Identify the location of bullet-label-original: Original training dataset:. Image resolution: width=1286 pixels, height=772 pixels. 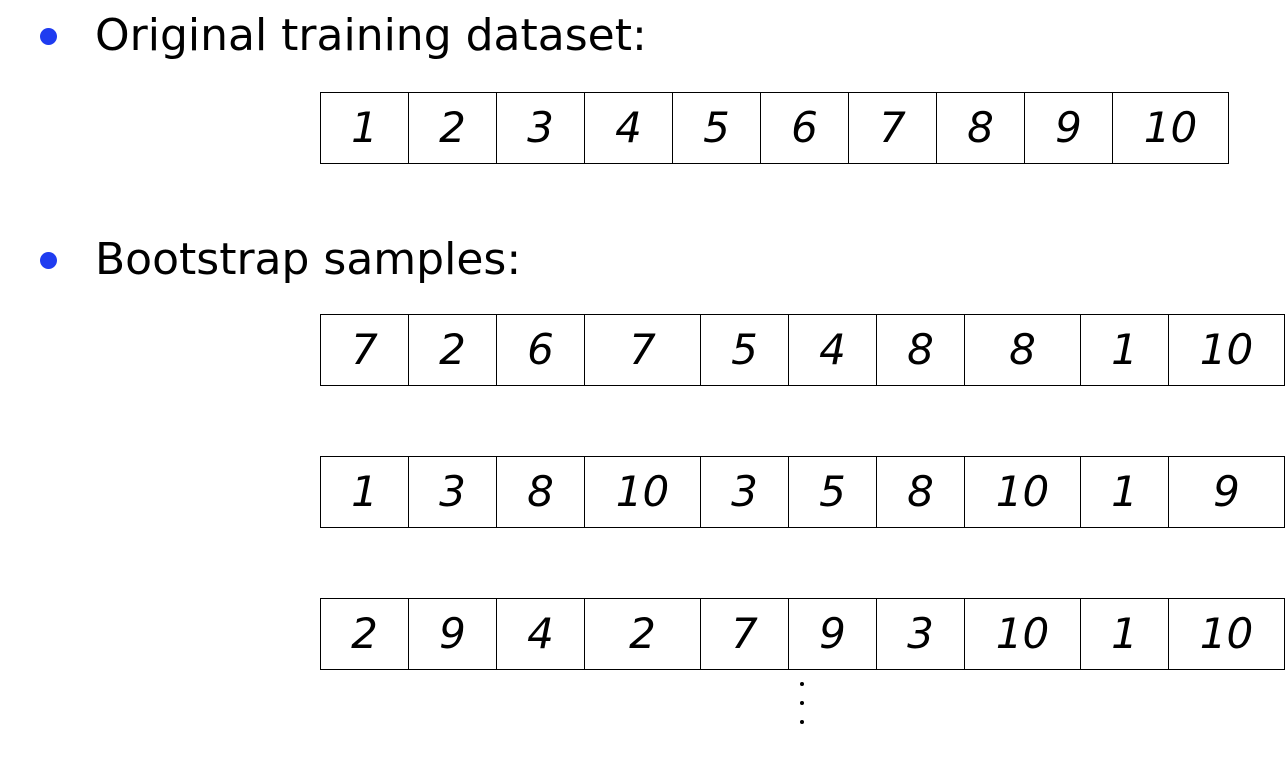
(371, 35).